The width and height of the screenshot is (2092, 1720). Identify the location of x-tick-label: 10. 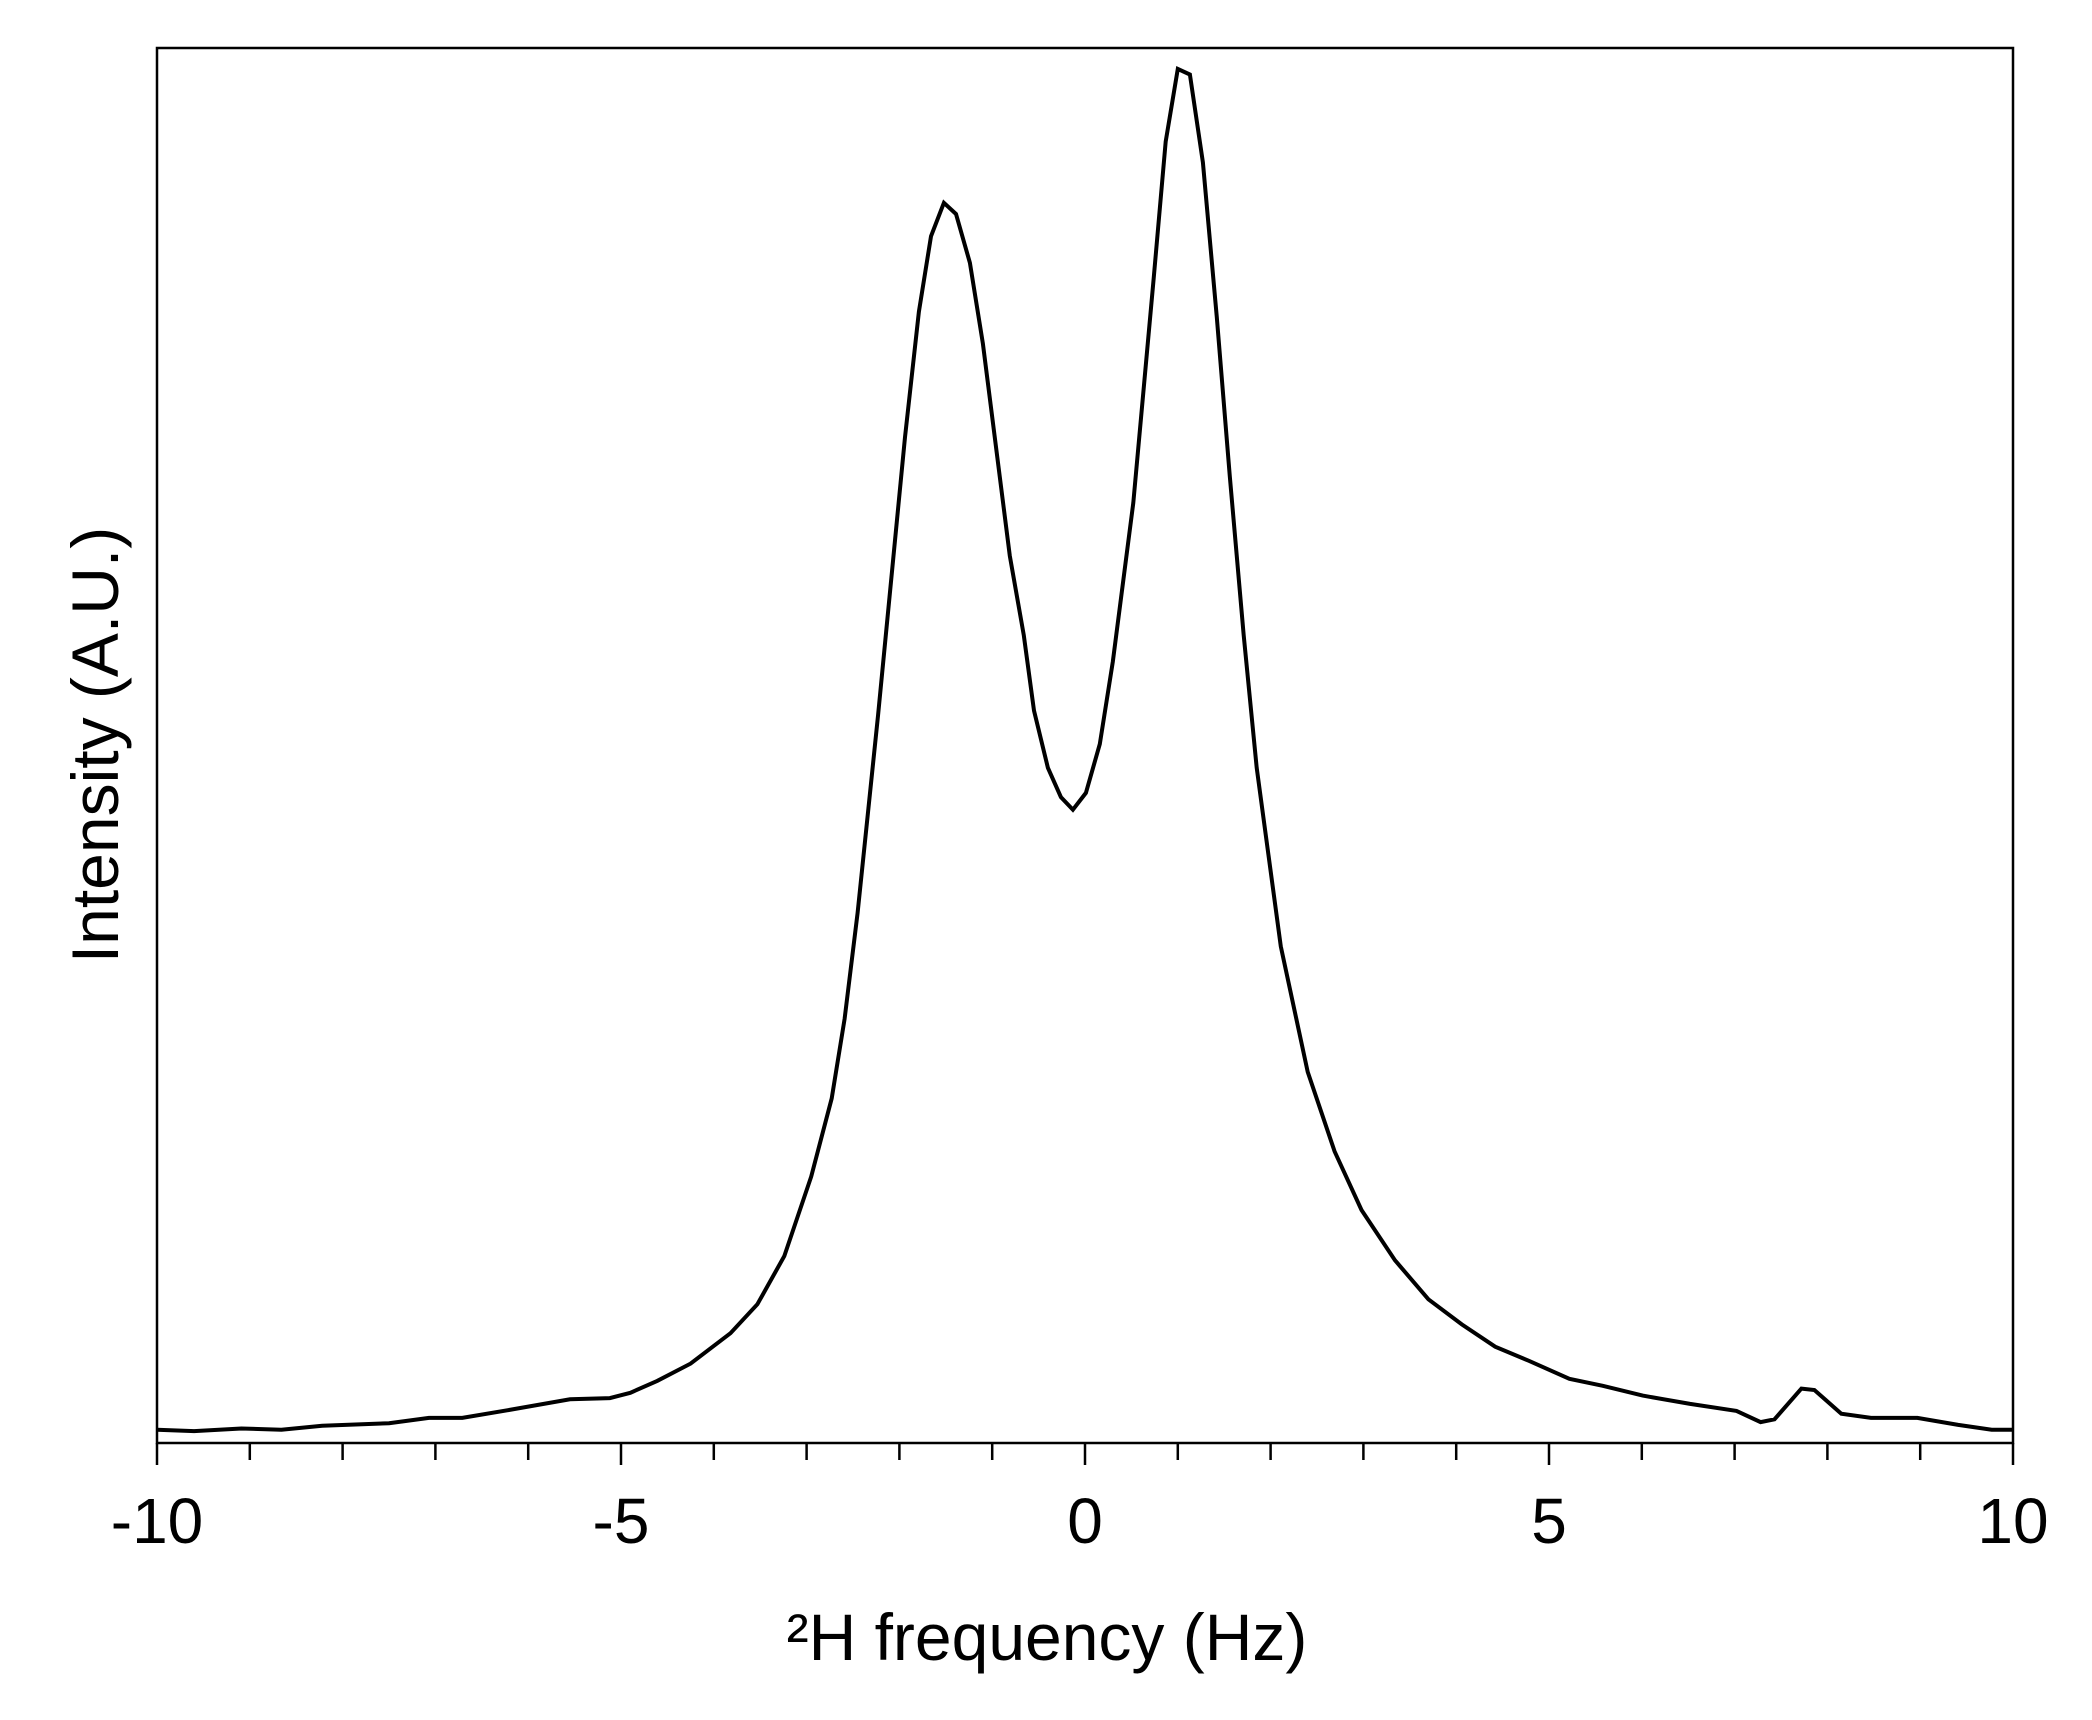
(2012, 1521).